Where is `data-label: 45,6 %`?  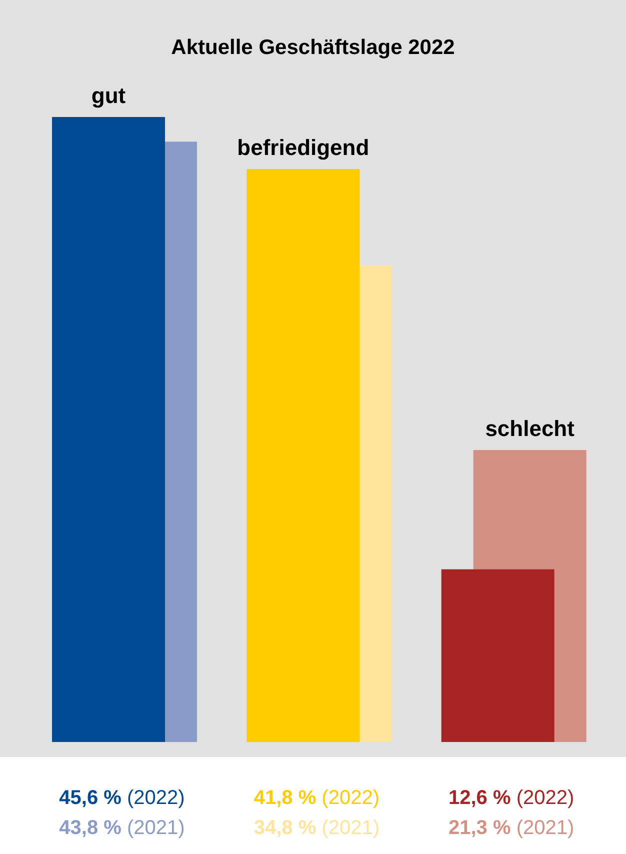
data-label: 45,6 % is located at coordinates (90, 798).